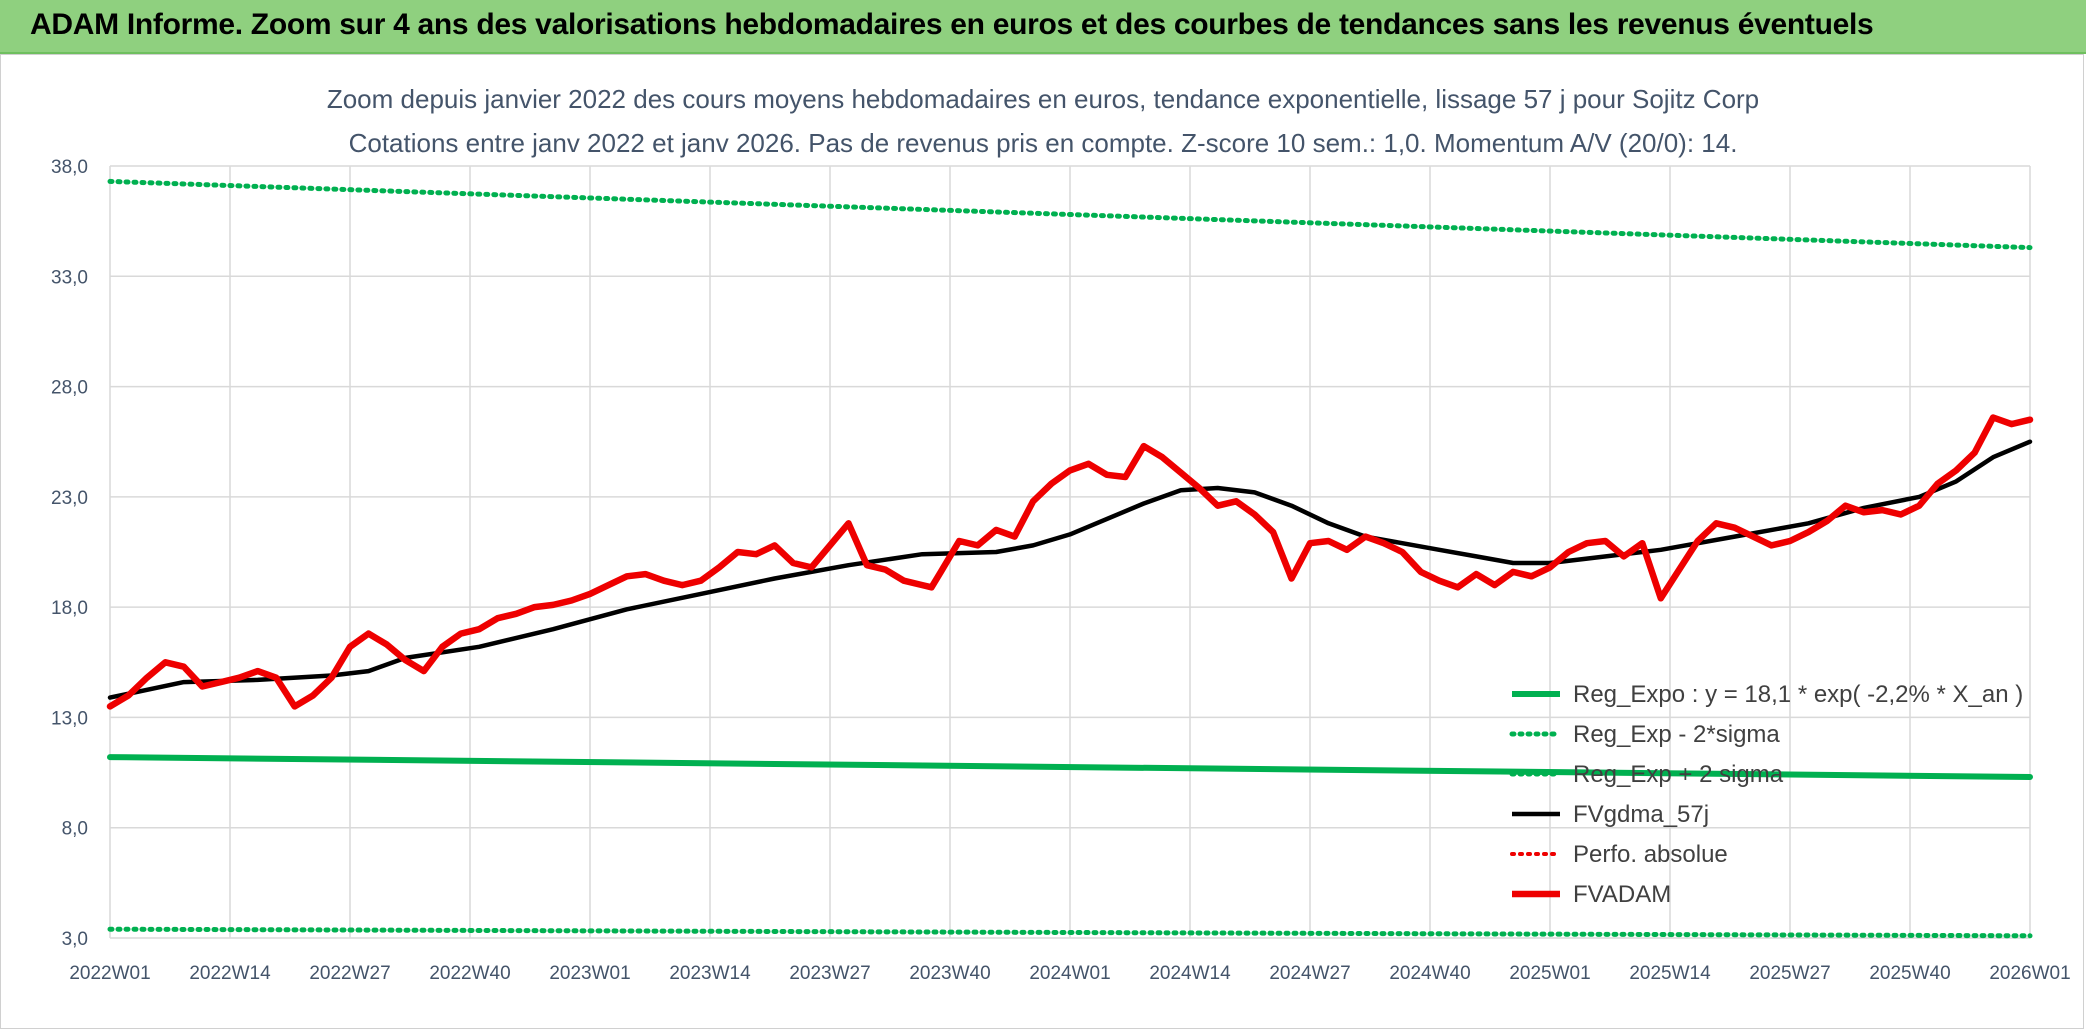  I want to click on x-tick-label: 2023W27, so click(829, 973).